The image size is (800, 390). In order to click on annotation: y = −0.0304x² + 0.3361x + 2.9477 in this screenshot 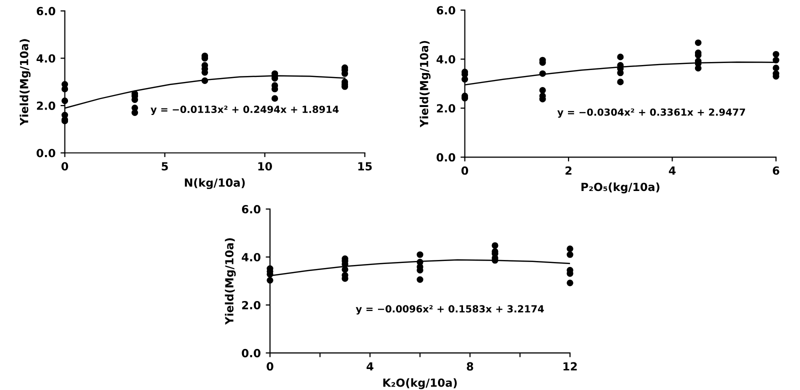, I will do `click(651, 113)`.